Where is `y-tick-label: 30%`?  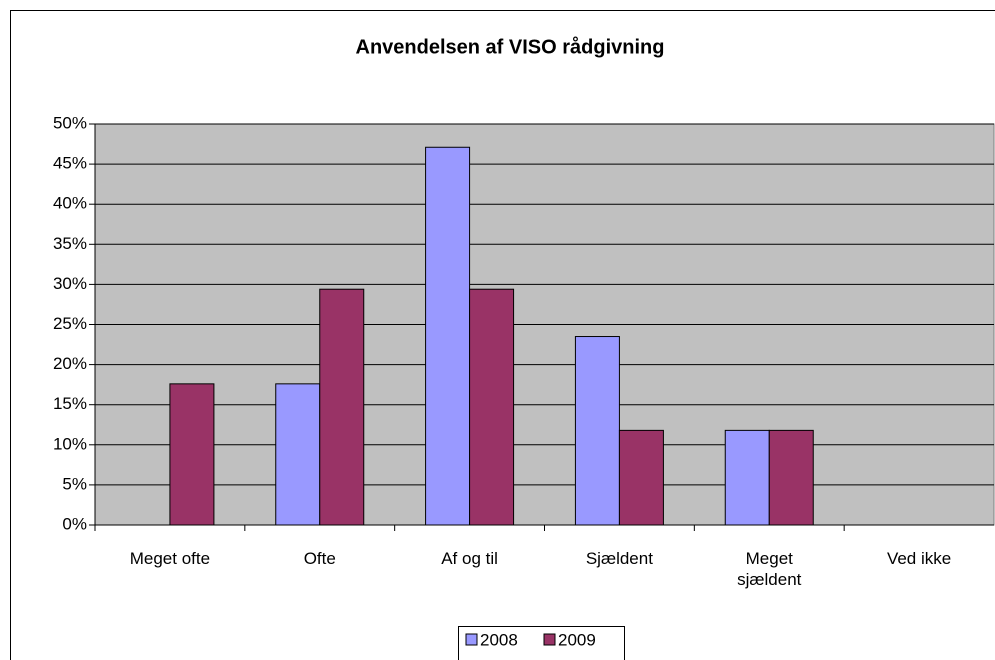 y-tick-label: 30% is located at coordinates (70, 283).